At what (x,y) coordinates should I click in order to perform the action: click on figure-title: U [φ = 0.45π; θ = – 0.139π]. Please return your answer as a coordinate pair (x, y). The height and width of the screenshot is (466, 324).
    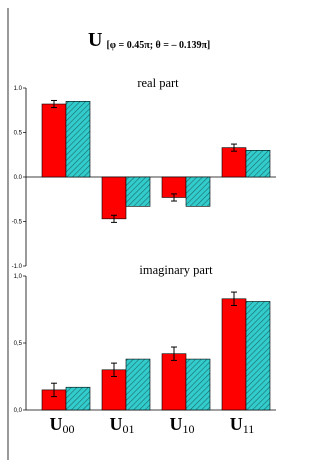
    Looking at the image, I should click on (149, 40).